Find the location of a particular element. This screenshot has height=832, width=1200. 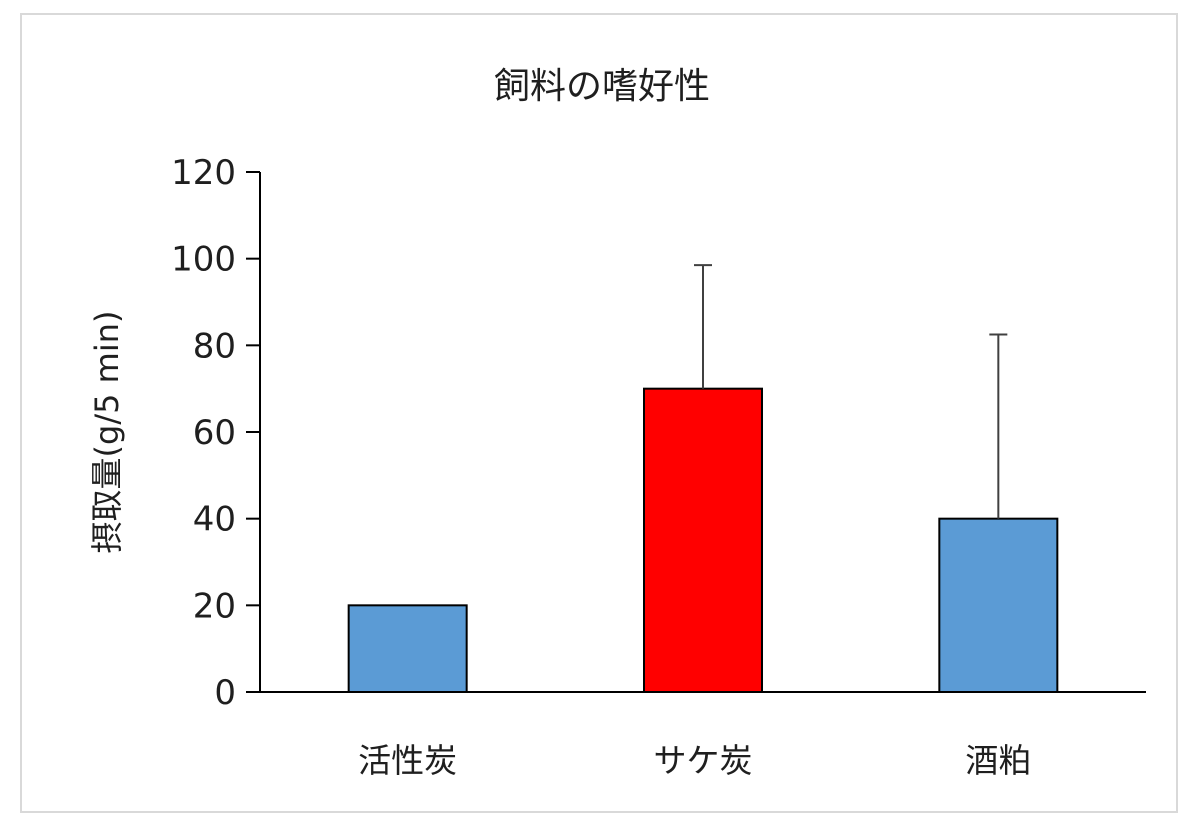

y-tick-label: 120 is located at coordinates (203, 173).